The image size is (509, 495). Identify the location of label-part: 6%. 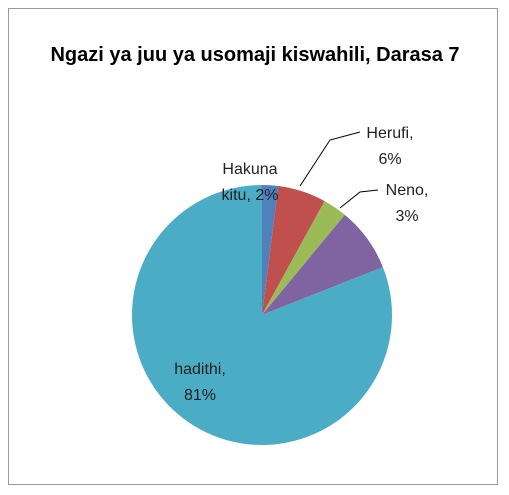
(390, 159).